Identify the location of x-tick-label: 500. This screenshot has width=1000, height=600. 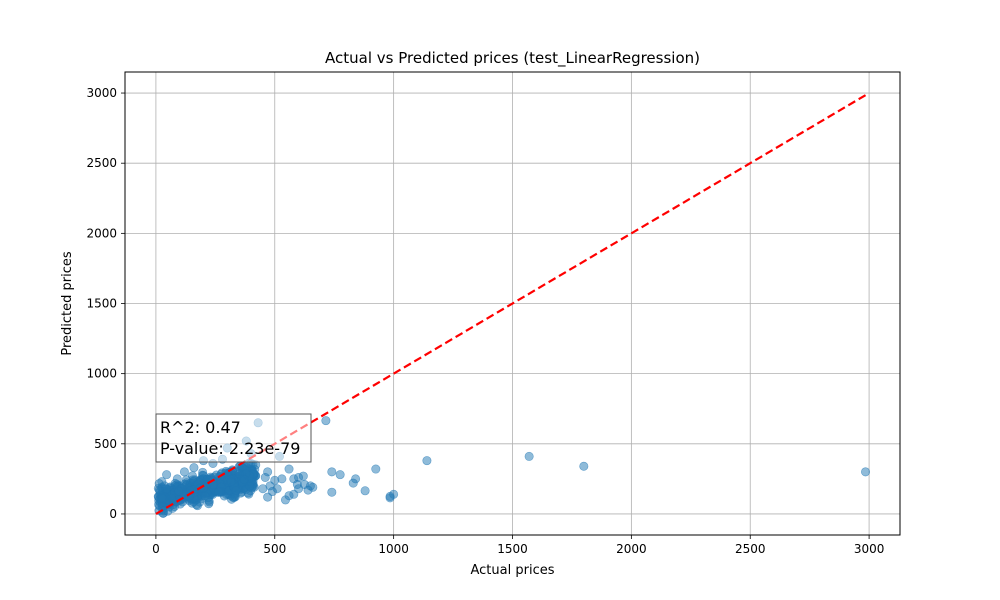
(274, 549).